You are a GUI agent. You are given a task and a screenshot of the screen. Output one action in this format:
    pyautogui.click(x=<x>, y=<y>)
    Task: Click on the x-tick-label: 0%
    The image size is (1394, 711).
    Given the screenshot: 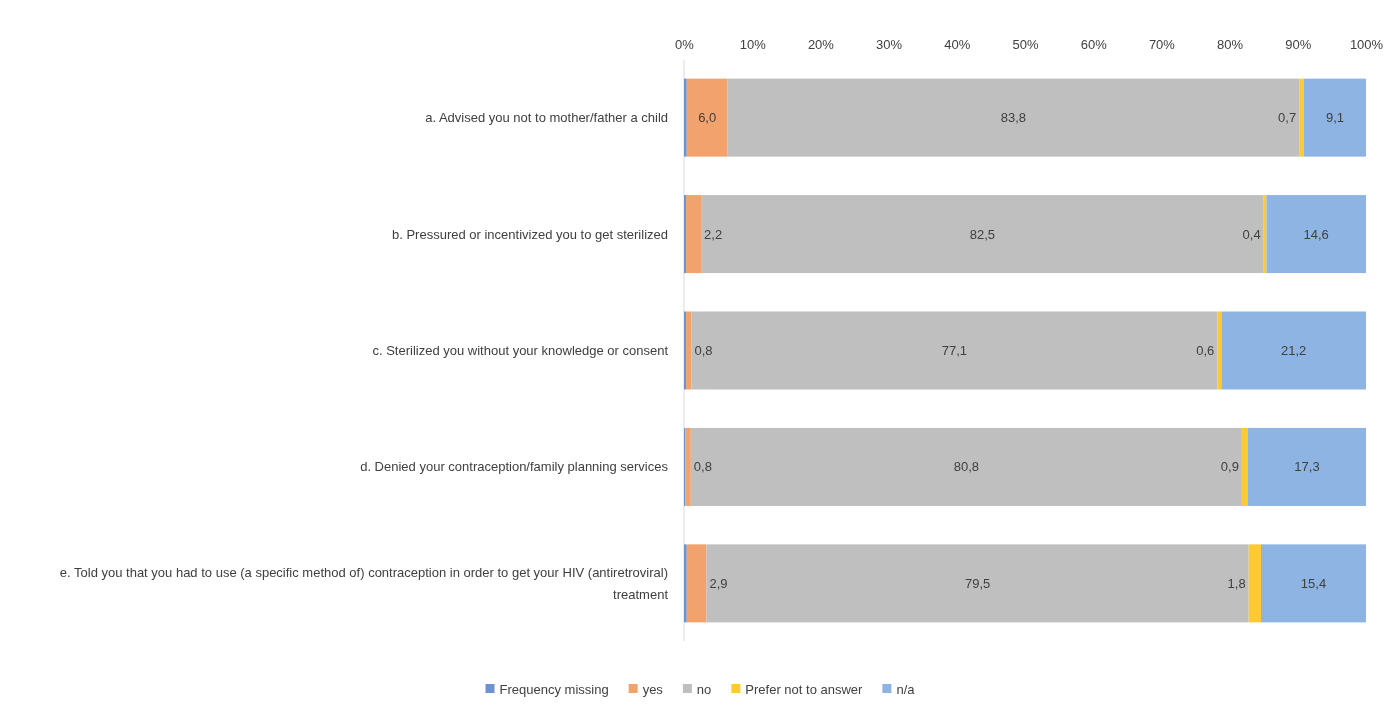 What is the action you would take?
    pyautogui.click(x=685, y=44)
    